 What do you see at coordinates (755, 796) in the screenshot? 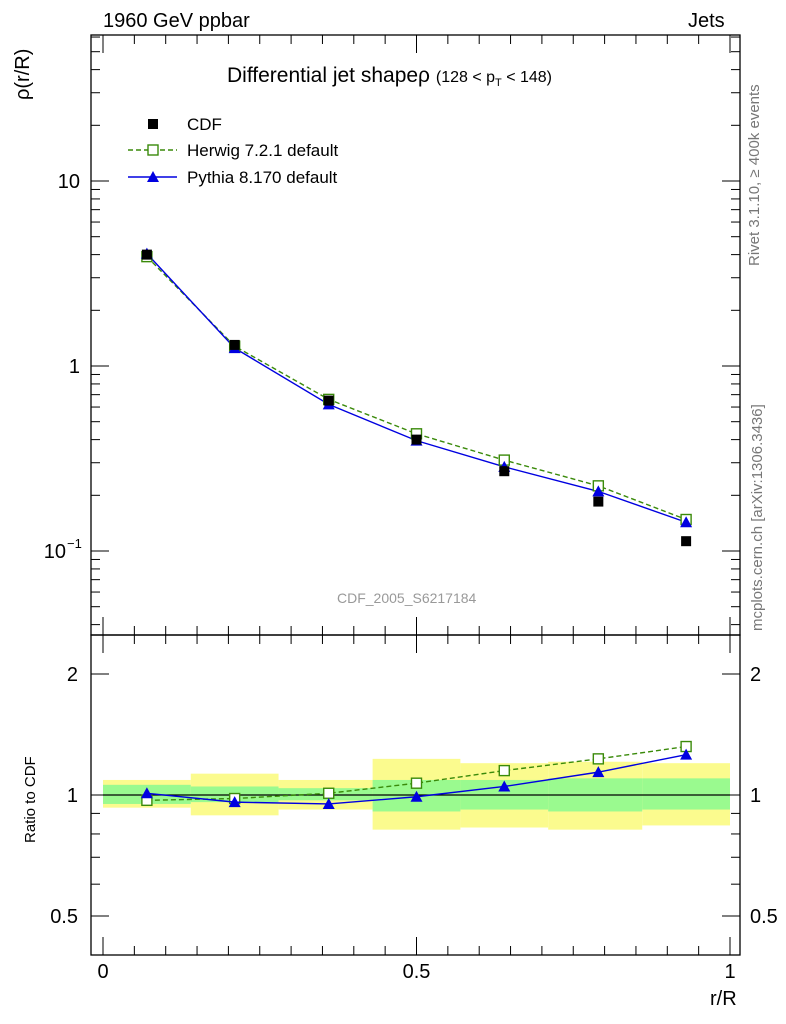
I see `ratio-y-tick-label-right: 1` at bounding box center [755, 796].